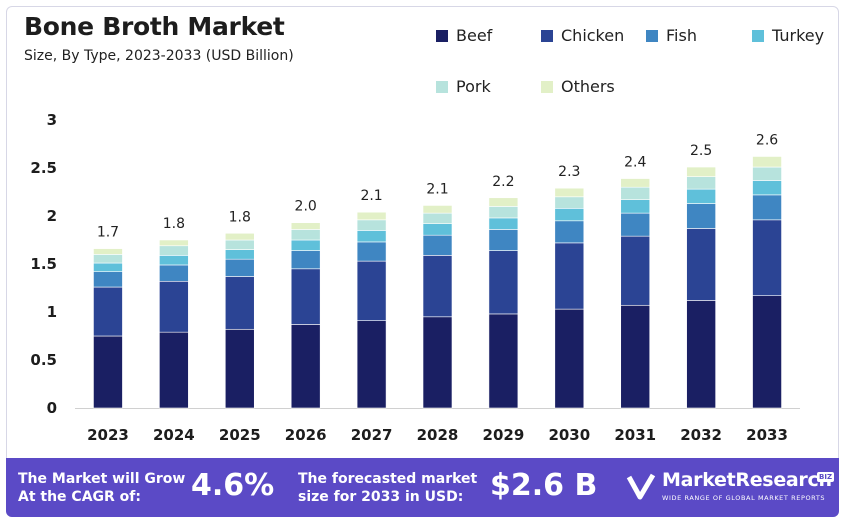 The image size is (847, 525). I want to click on y-tick-label: 3, so click(52, 120).